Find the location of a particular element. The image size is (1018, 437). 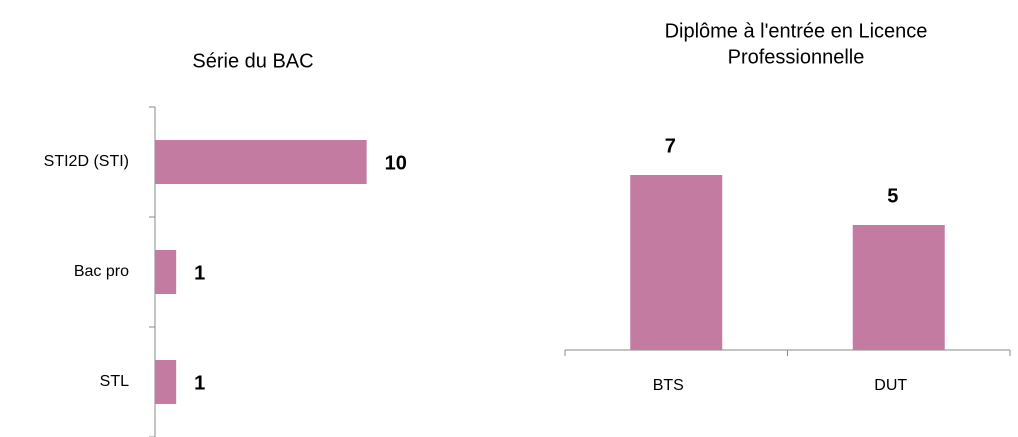

category-label: Bac pro is located at coordinates (101, 271).